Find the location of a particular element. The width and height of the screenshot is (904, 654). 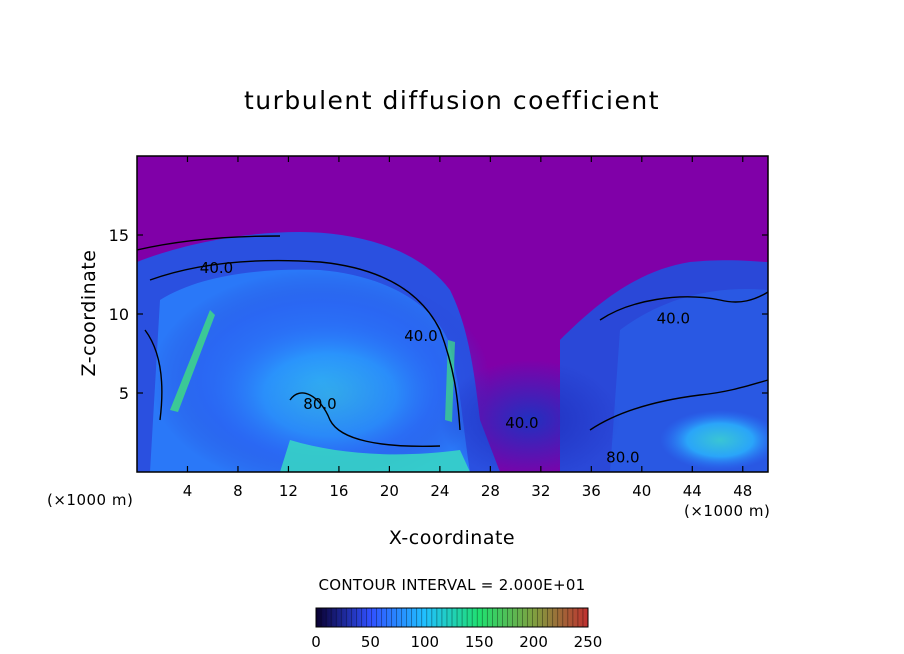

x-tick-label: 16 is located at coordinates (338, 491).